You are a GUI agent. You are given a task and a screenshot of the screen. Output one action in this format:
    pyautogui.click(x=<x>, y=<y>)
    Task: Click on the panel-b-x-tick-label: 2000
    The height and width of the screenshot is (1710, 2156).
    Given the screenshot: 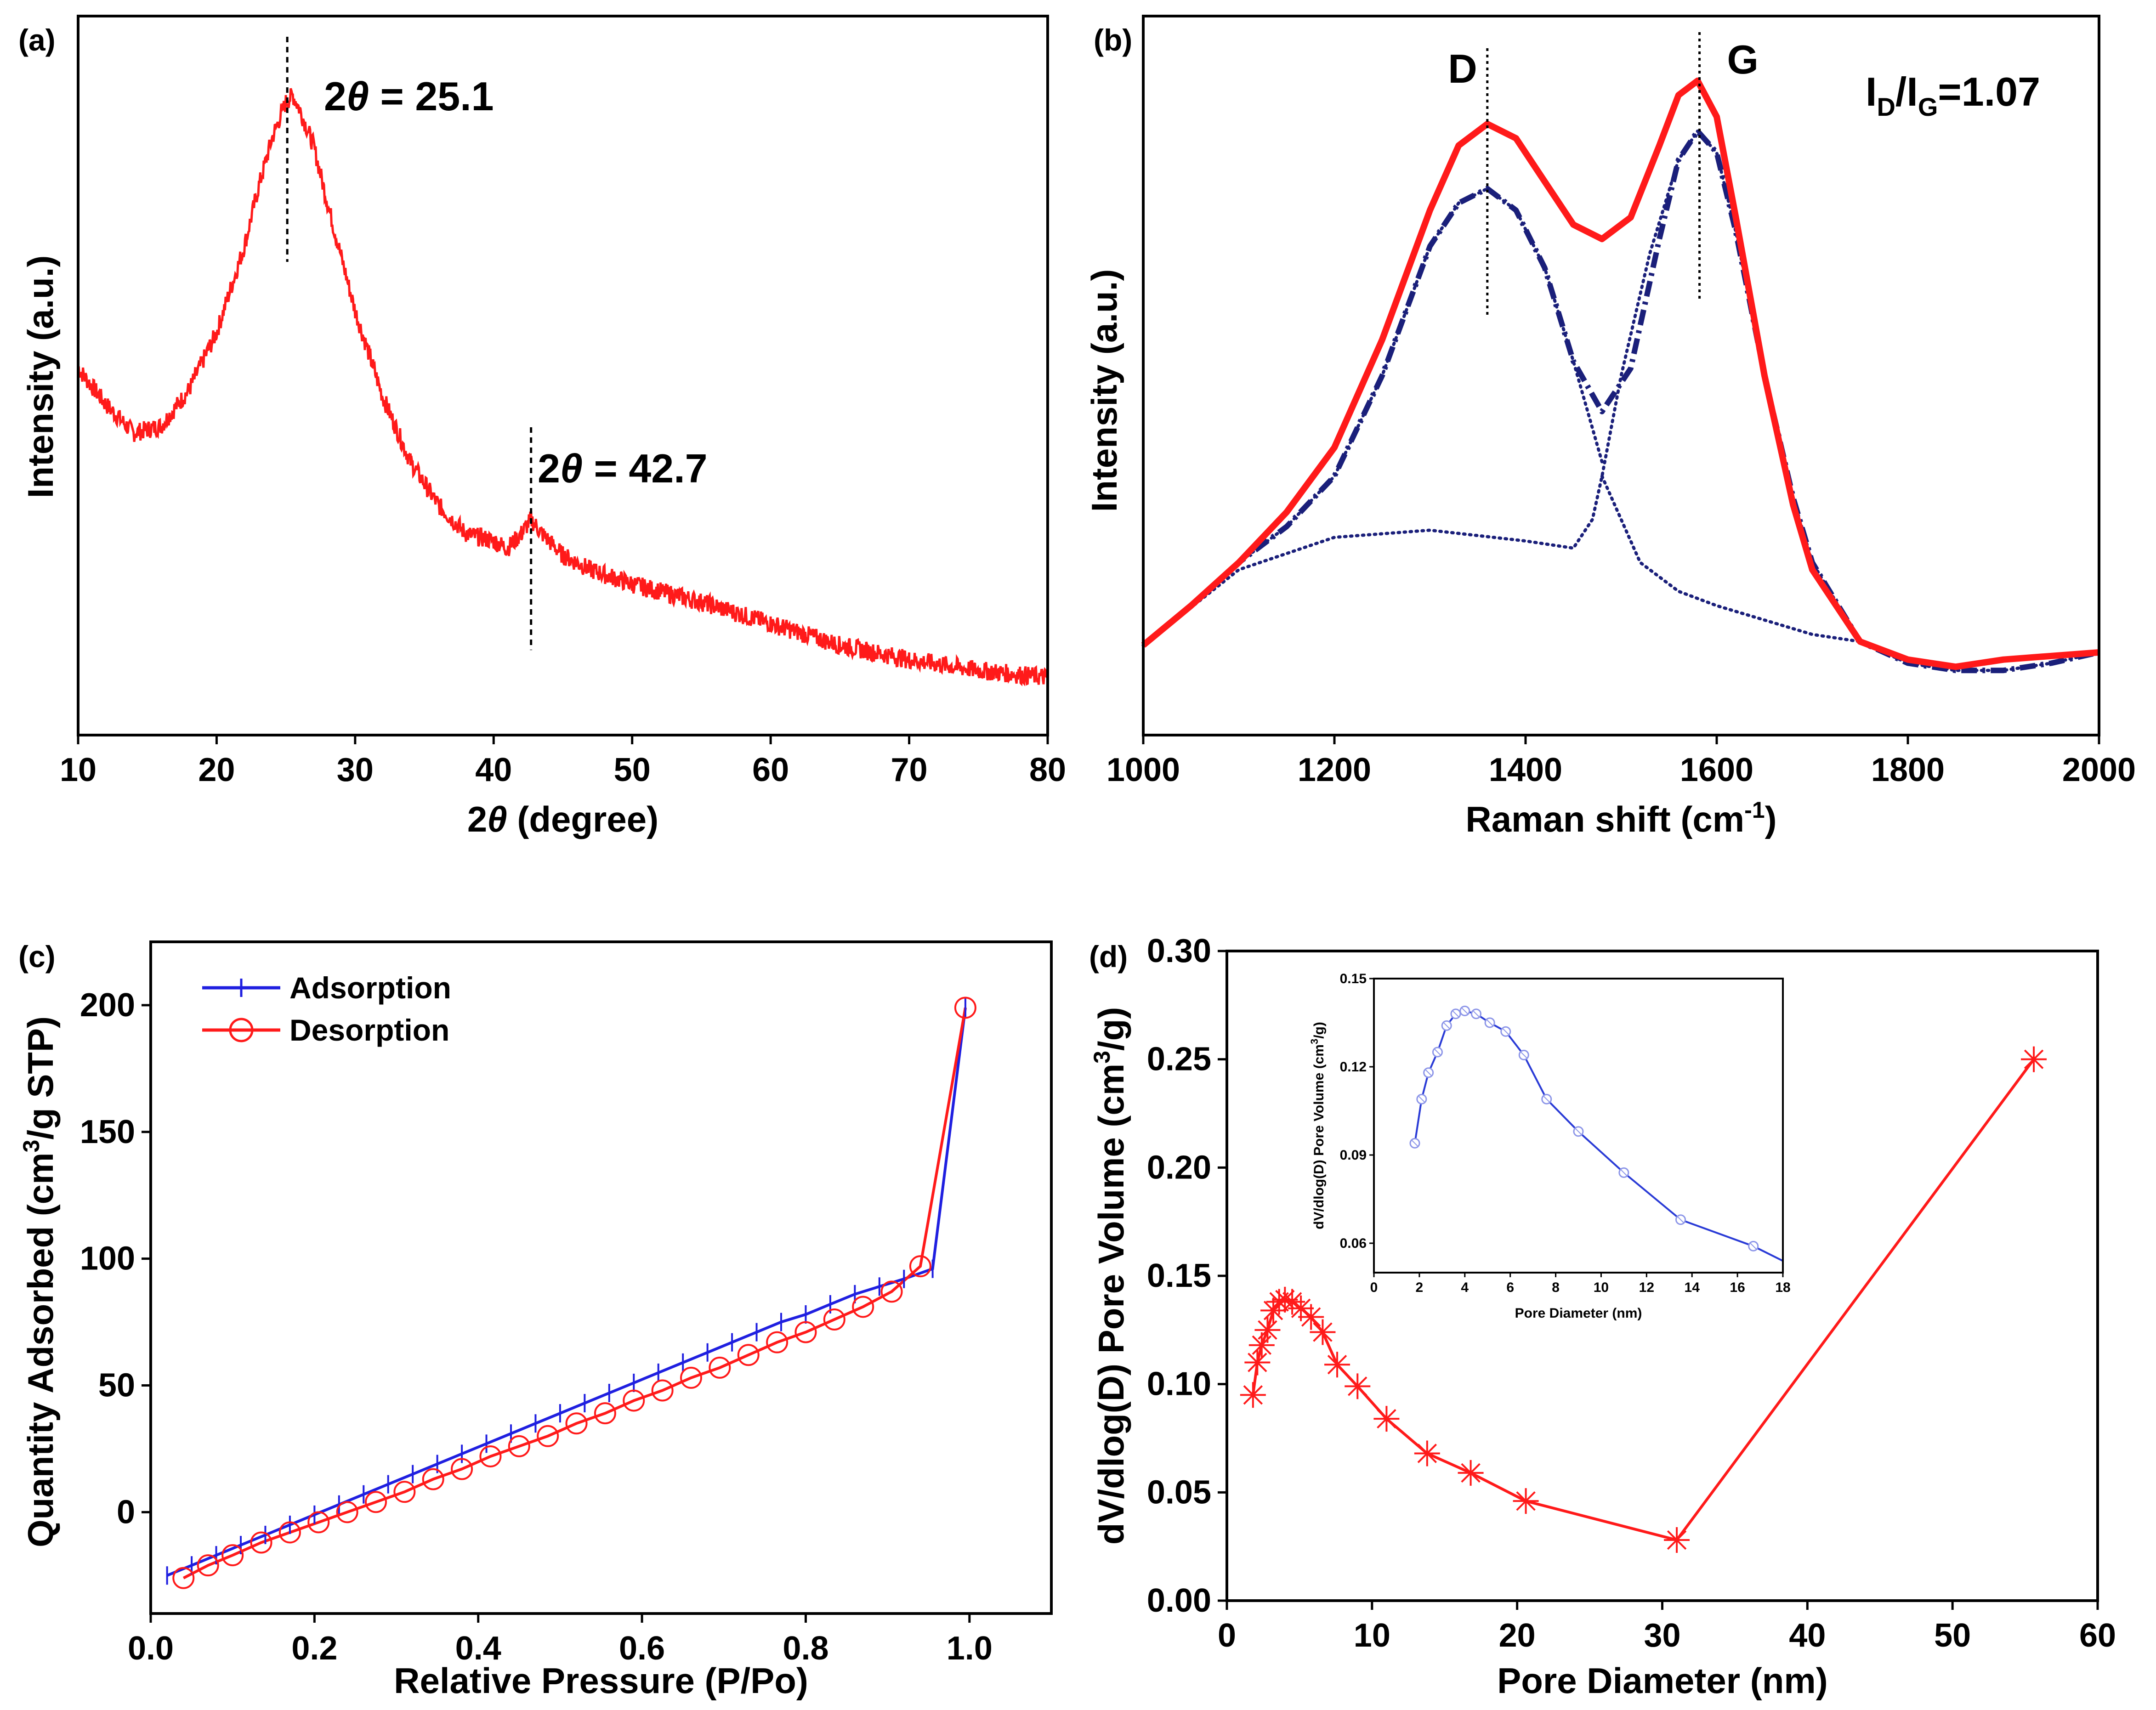 What is the action you would take?
    pyautogui.click(x=2099, y=770)
    